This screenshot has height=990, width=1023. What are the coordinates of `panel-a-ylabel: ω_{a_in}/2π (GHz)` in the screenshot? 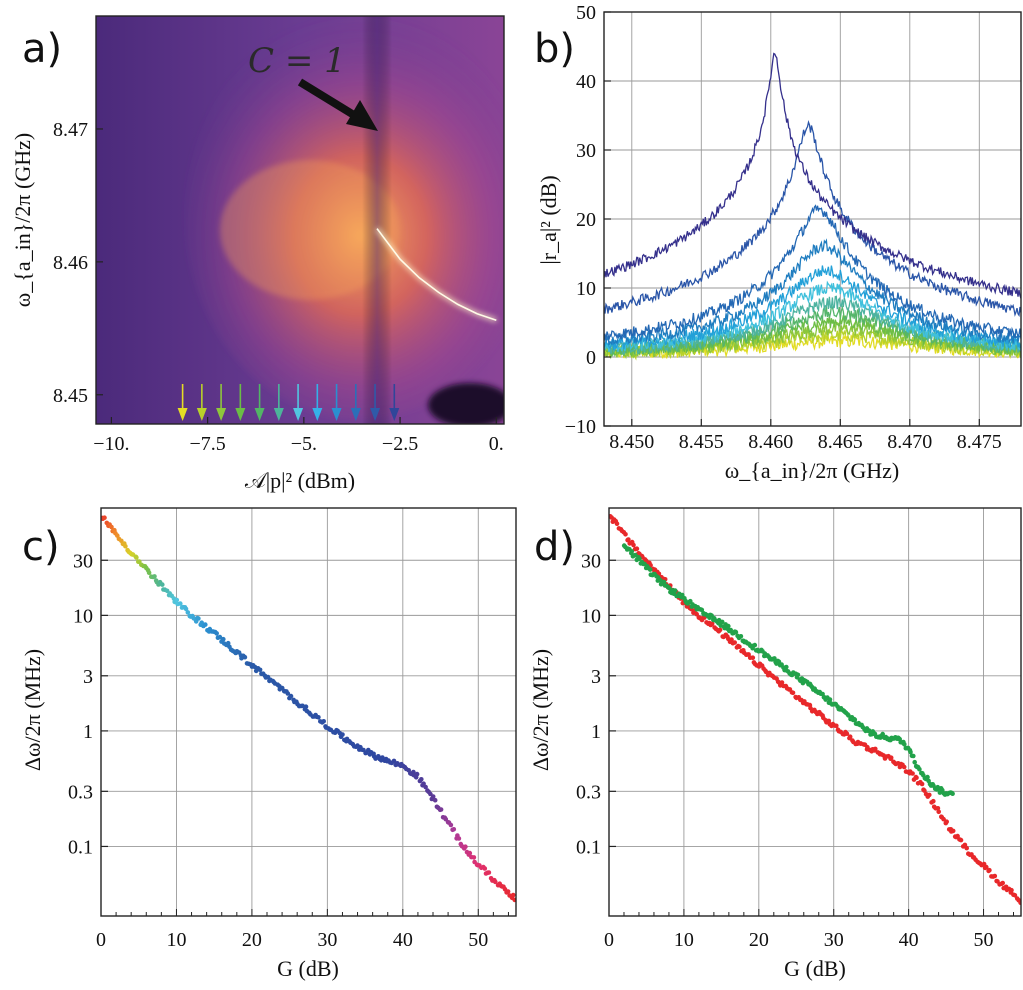 It's located at (22, 220).